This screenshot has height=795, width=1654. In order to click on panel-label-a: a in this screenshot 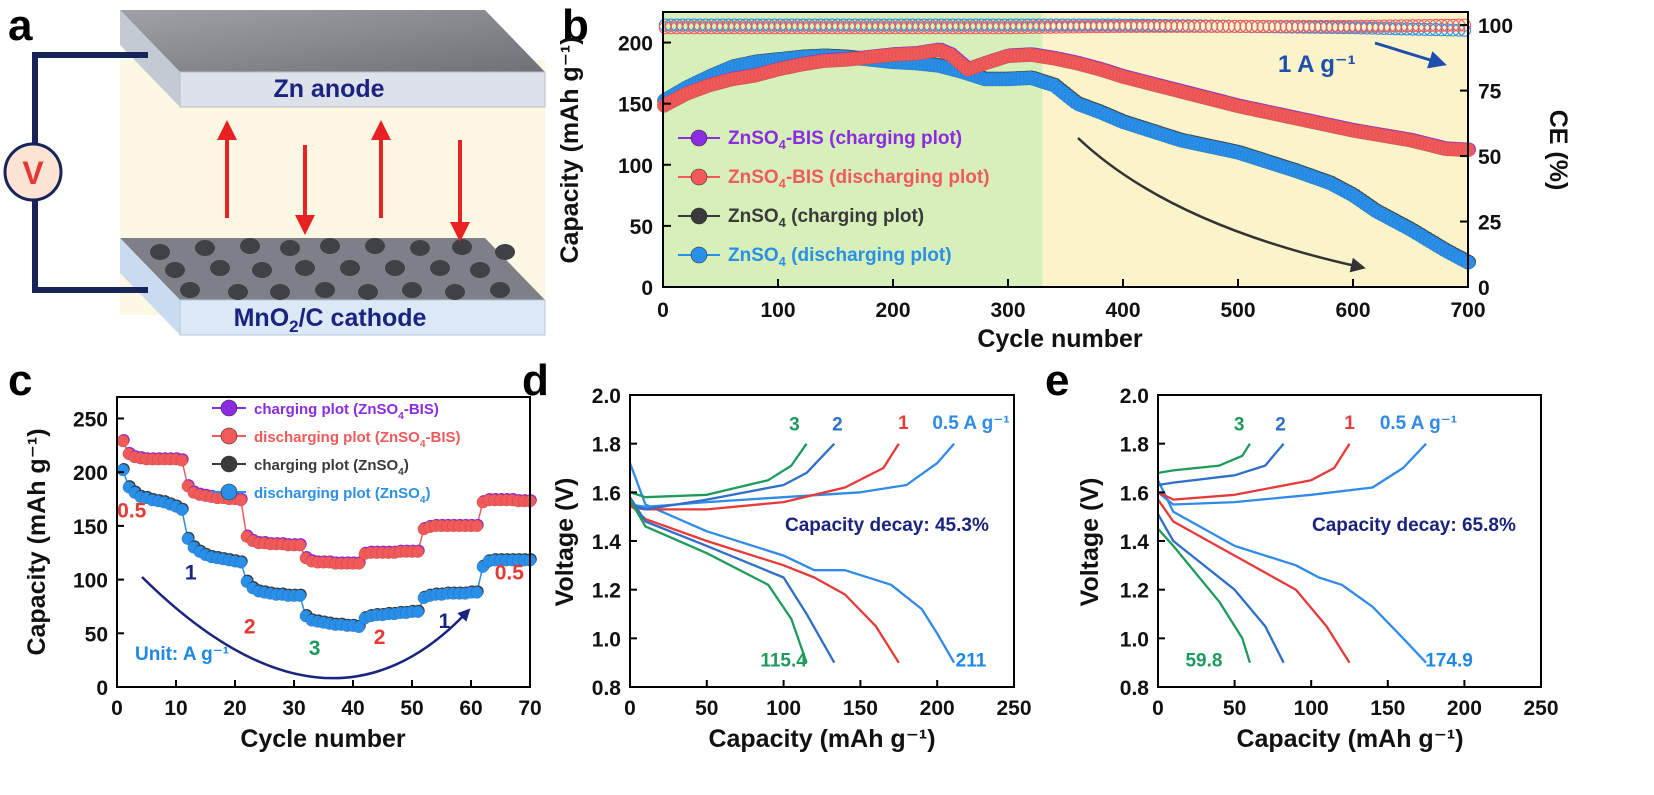, I will do `click(20, 25)`.